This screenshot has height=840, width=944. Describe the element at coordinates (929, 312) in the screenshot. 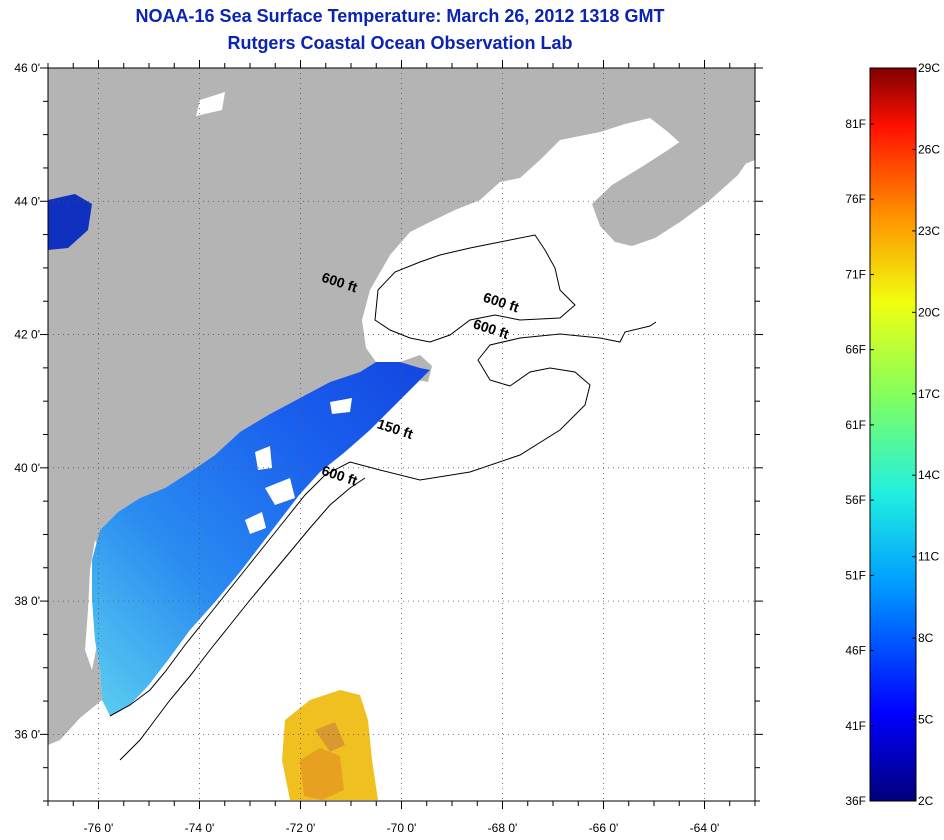

I see `colorbar-celsius-label: 20C` at that location.